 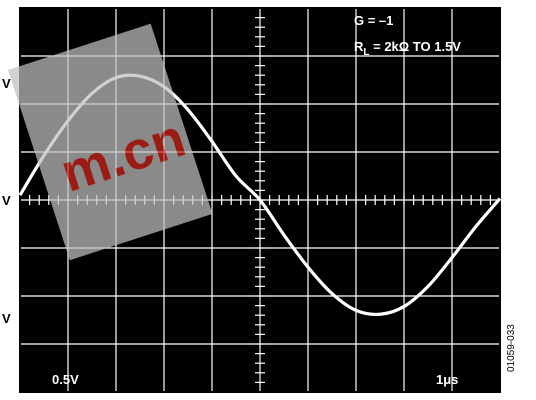 I want to click on y-label-top: V, so click(x=6, y=83).